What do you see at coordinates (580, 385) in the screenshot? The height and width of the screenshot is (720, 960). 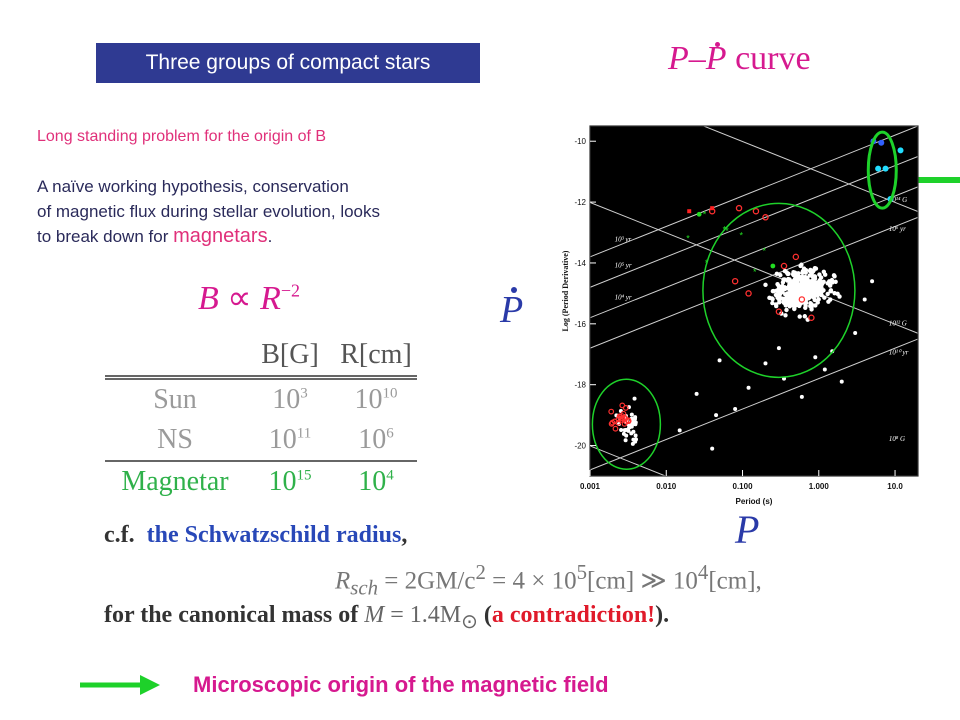 I see `y-tick-label: -18` at bounding box center [580, 385].